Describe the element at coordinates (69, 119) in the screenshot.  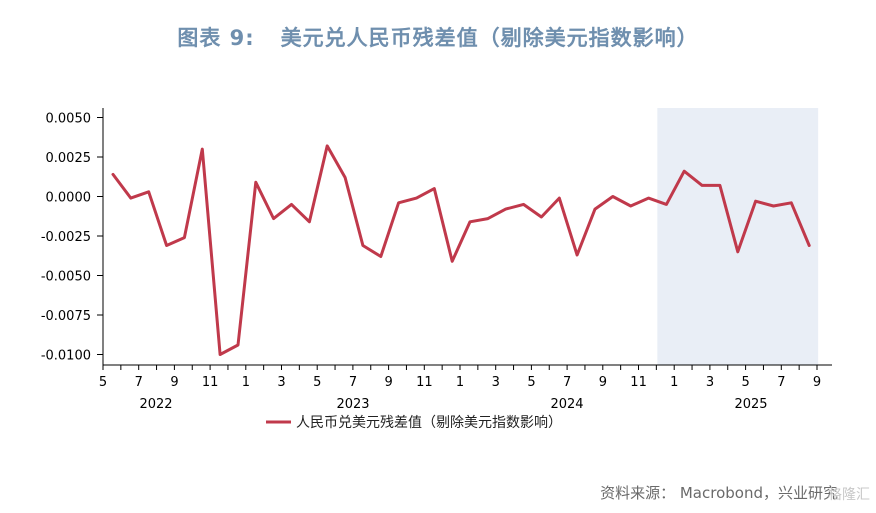
I see `y-tick-label: 0.0050` at that location.